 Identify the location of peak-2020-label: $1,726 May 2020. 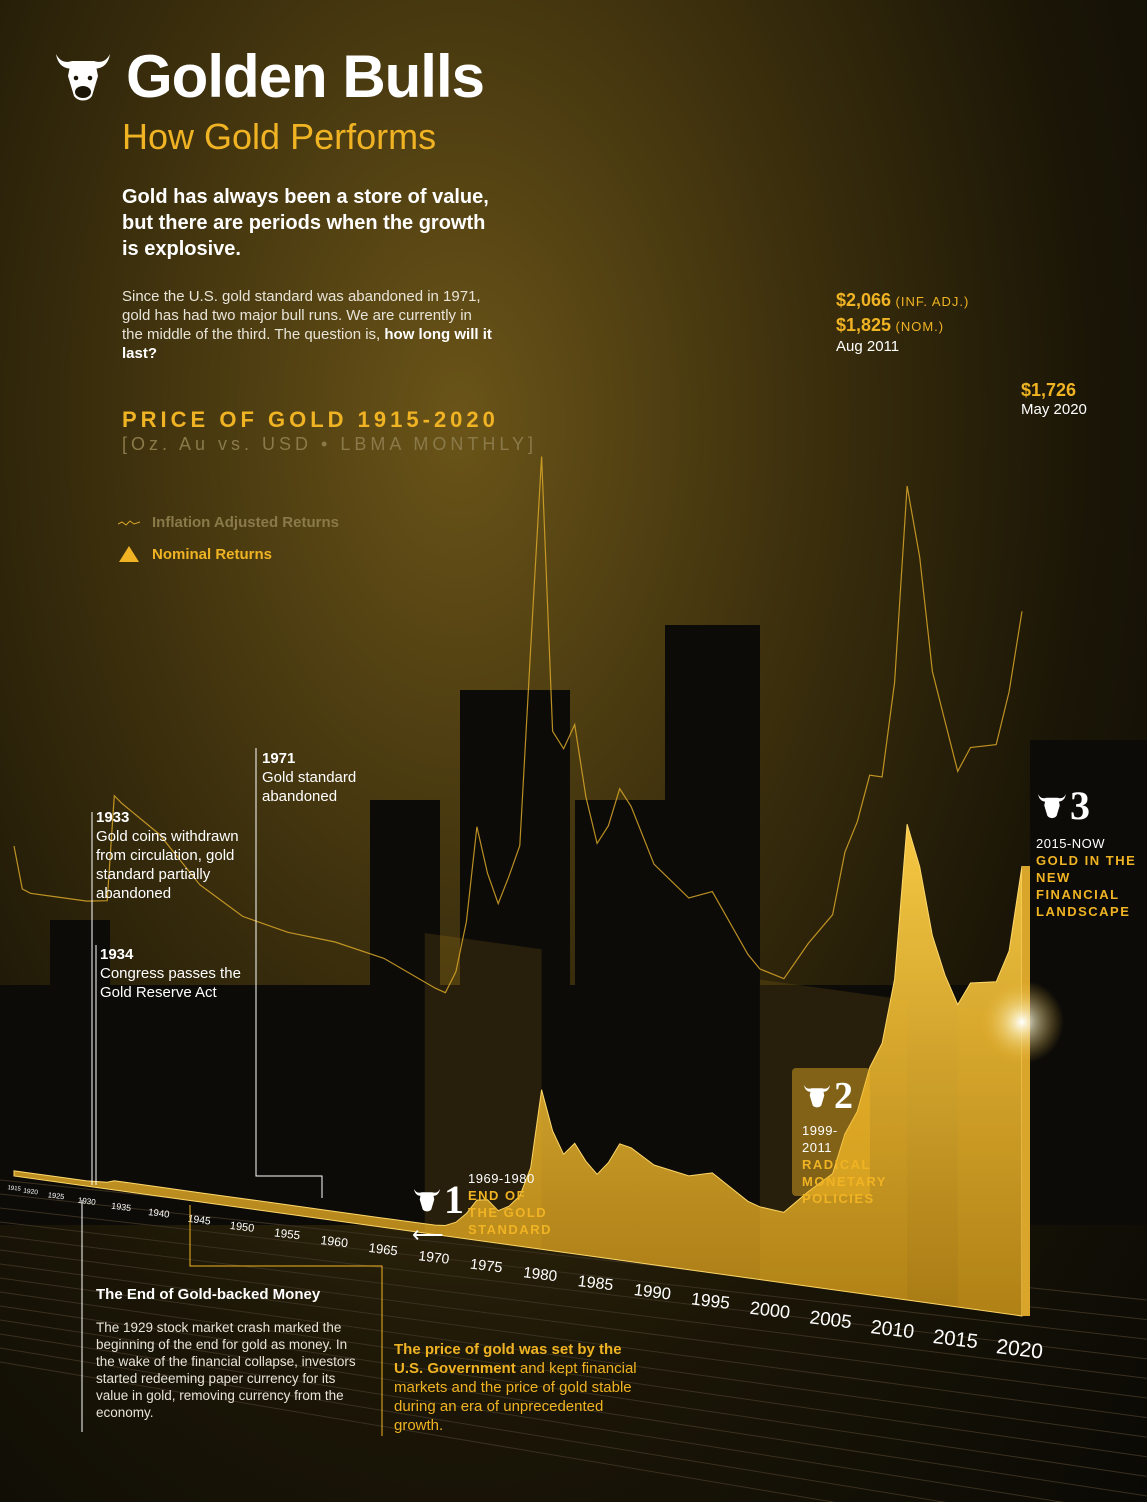
(1054, 399).